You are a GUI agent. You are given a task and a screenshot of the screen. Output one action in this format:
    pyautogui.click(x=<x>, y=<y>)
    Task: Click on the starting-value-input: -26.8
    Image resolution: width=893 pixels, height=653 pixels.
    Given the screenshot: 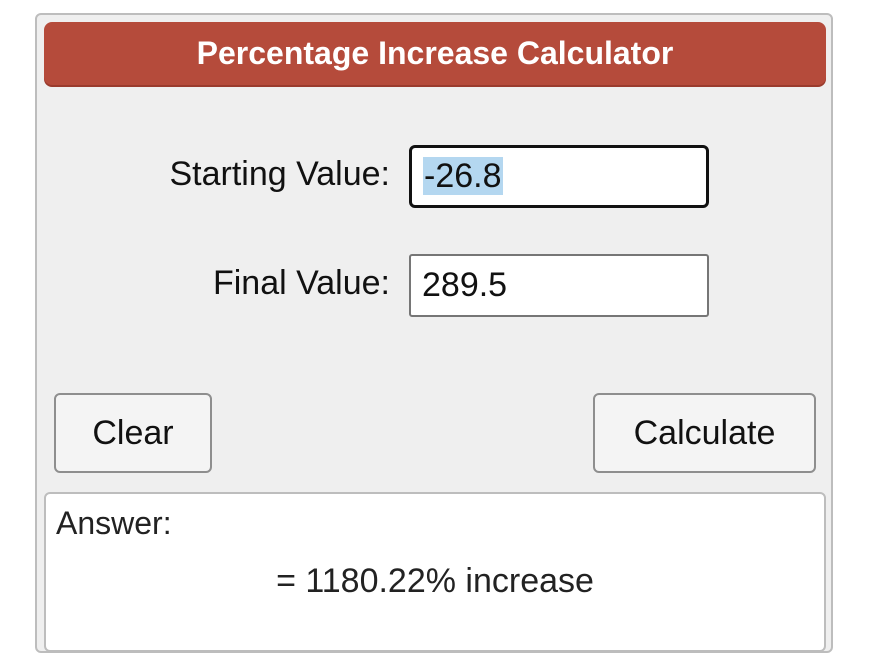 What is the action you would take?
    pyautogui.click(x=559, y=176)
    